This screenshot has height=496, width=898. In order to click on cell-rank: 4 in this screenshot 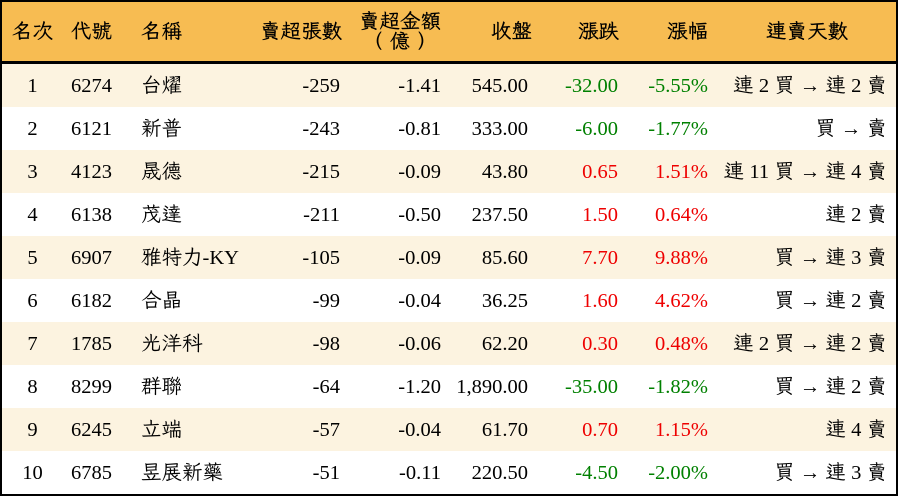, I will do `click(32, 215)`.